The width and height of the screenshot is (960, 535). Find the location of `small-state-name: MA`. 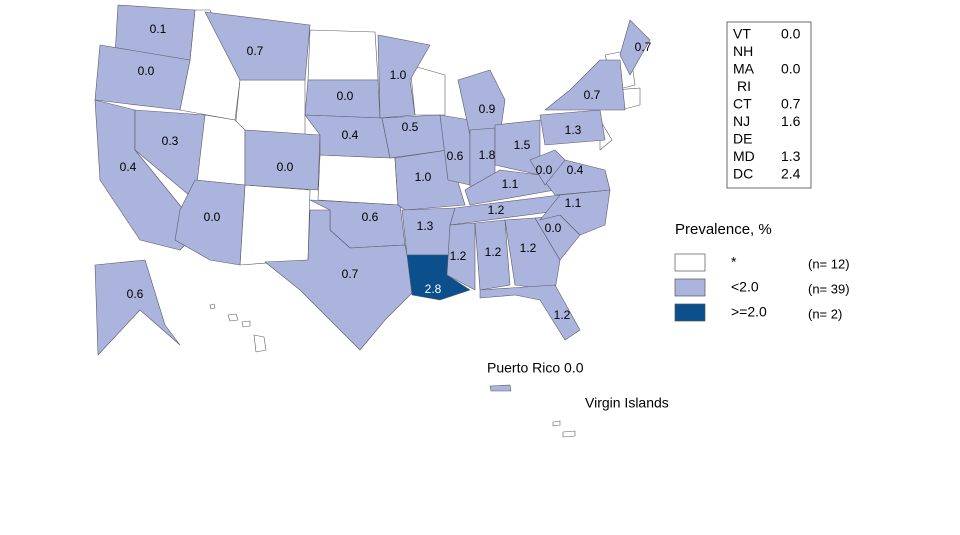

small-state-name: MA is located at coordinates (744, 69).